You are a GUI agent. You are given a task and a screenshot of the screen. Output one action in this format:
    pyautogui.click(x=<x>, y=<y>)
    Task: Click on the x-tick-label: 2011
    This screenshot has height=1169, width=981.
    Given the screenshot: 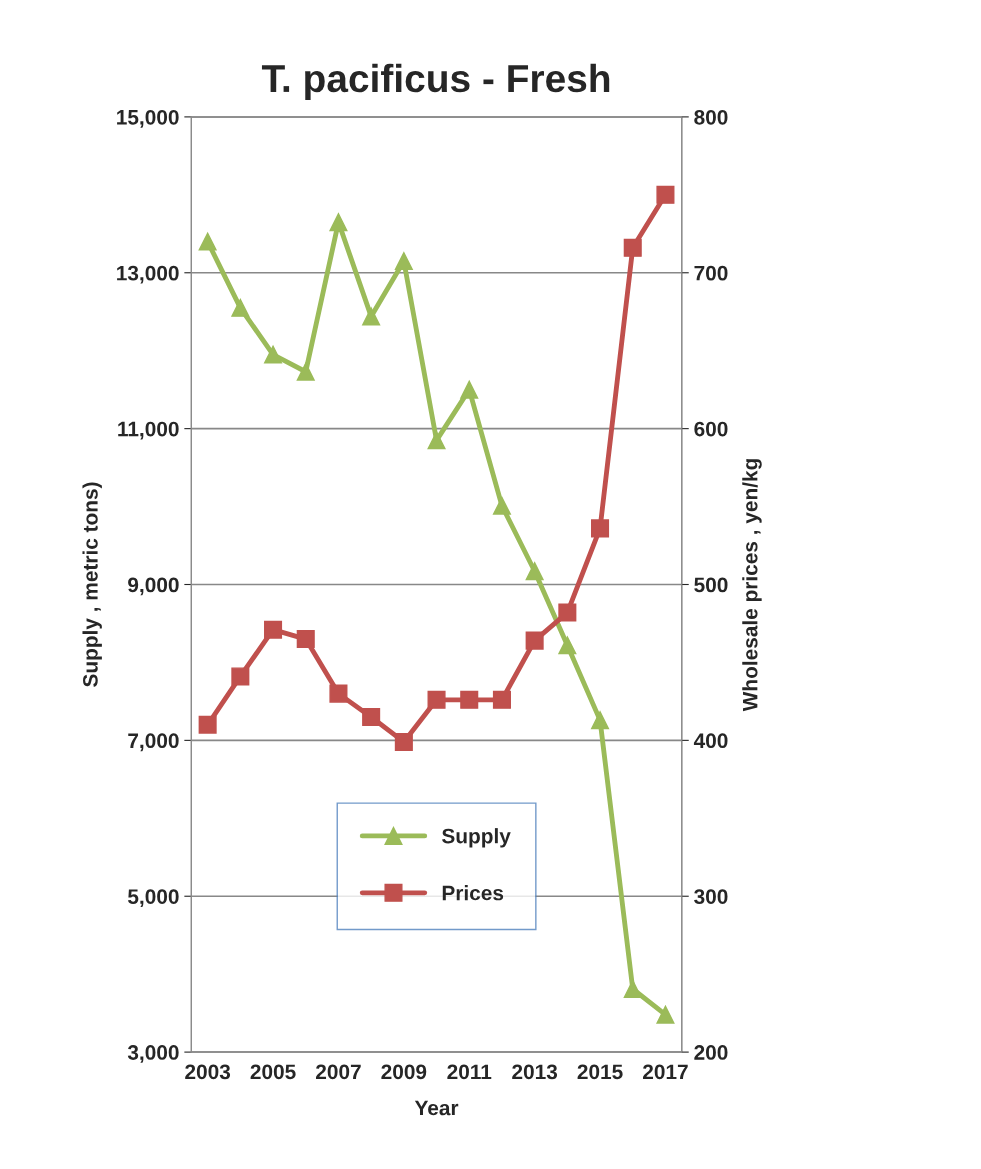 What is the action you would take?
    pyautogui.click(x=469, y=1072)
    